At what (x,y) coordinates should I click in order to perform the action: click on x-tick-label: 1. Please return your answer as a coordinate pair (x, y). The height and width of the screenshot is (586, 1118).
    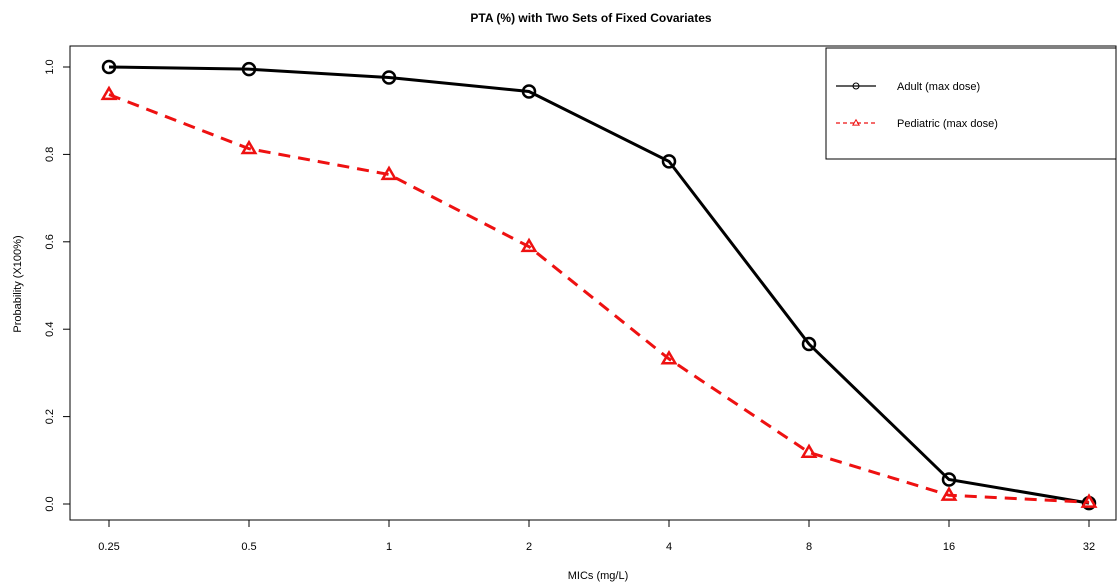
    Looking at the image, I should click on (389, 547).